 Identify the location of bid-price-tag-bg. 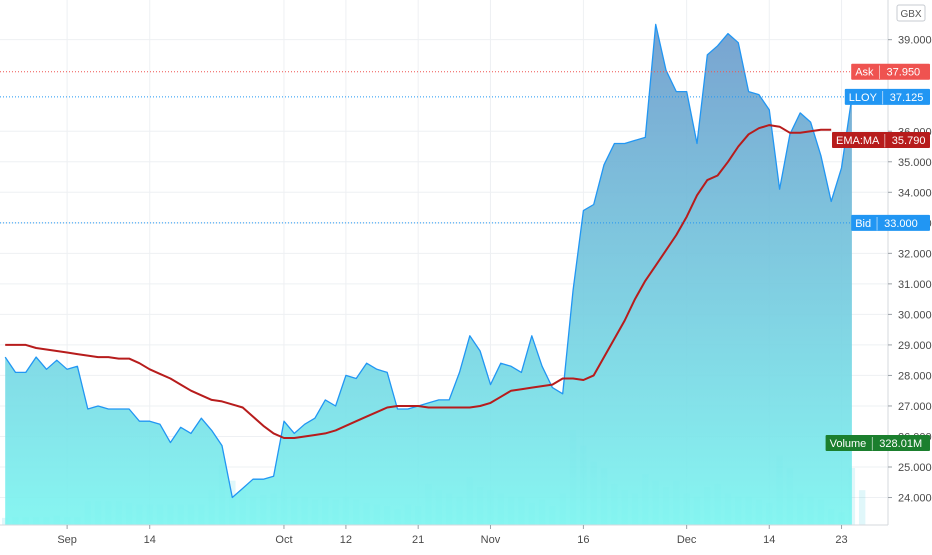
(890, 222).